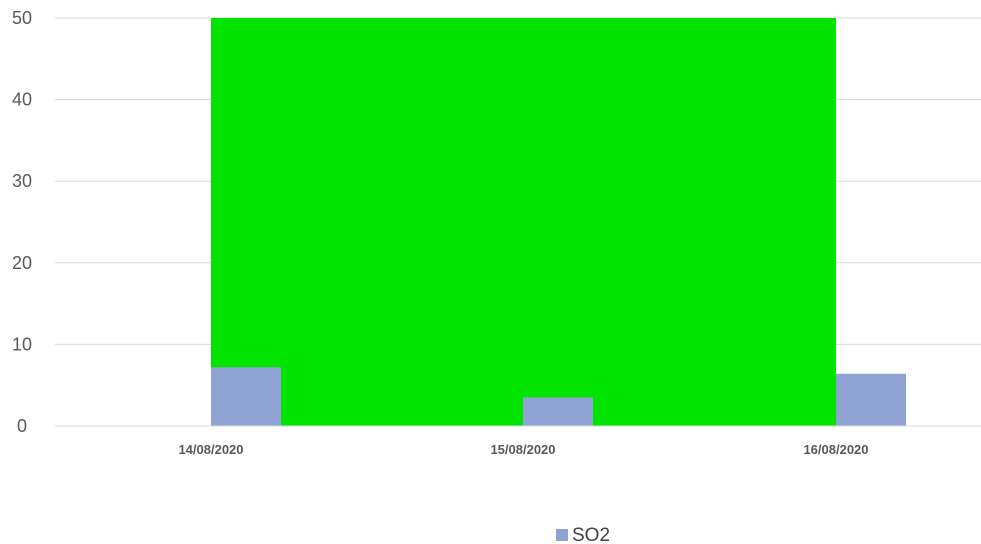 The image size is (981, 544). I want to click on x-tick-label: 15/08/2020, so click(522, 449).